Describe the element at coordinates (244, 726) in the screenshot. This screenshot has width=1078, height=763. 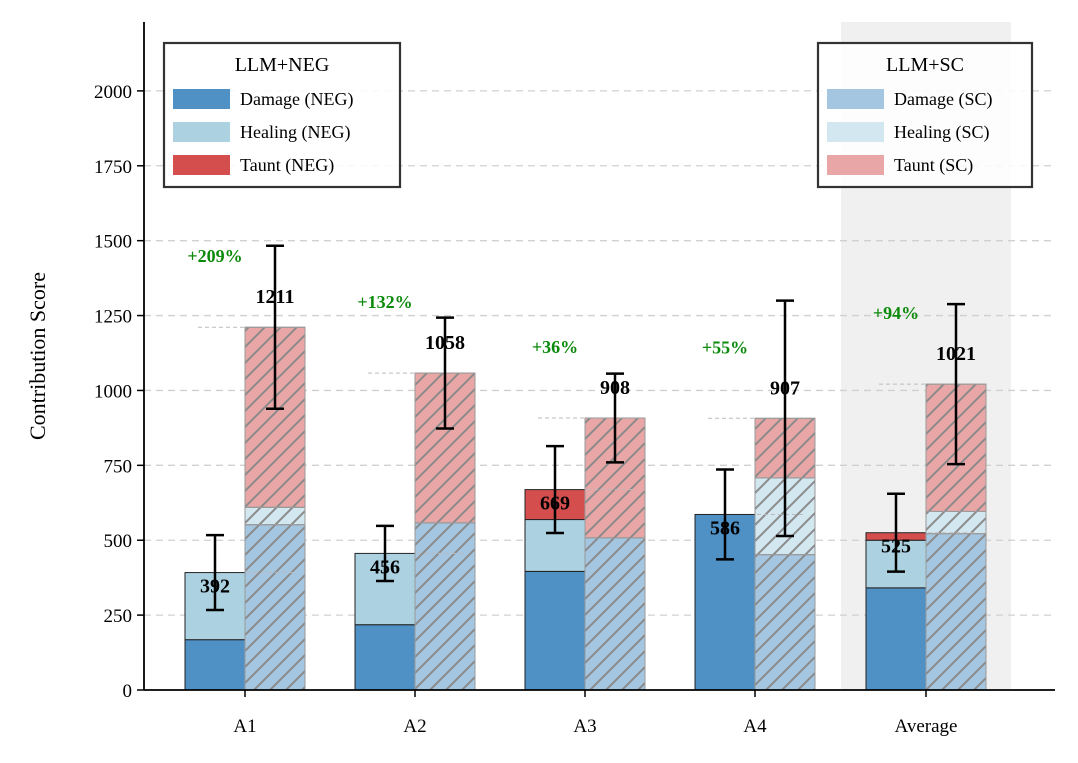
I see `x-tick-label: A1` at that location.